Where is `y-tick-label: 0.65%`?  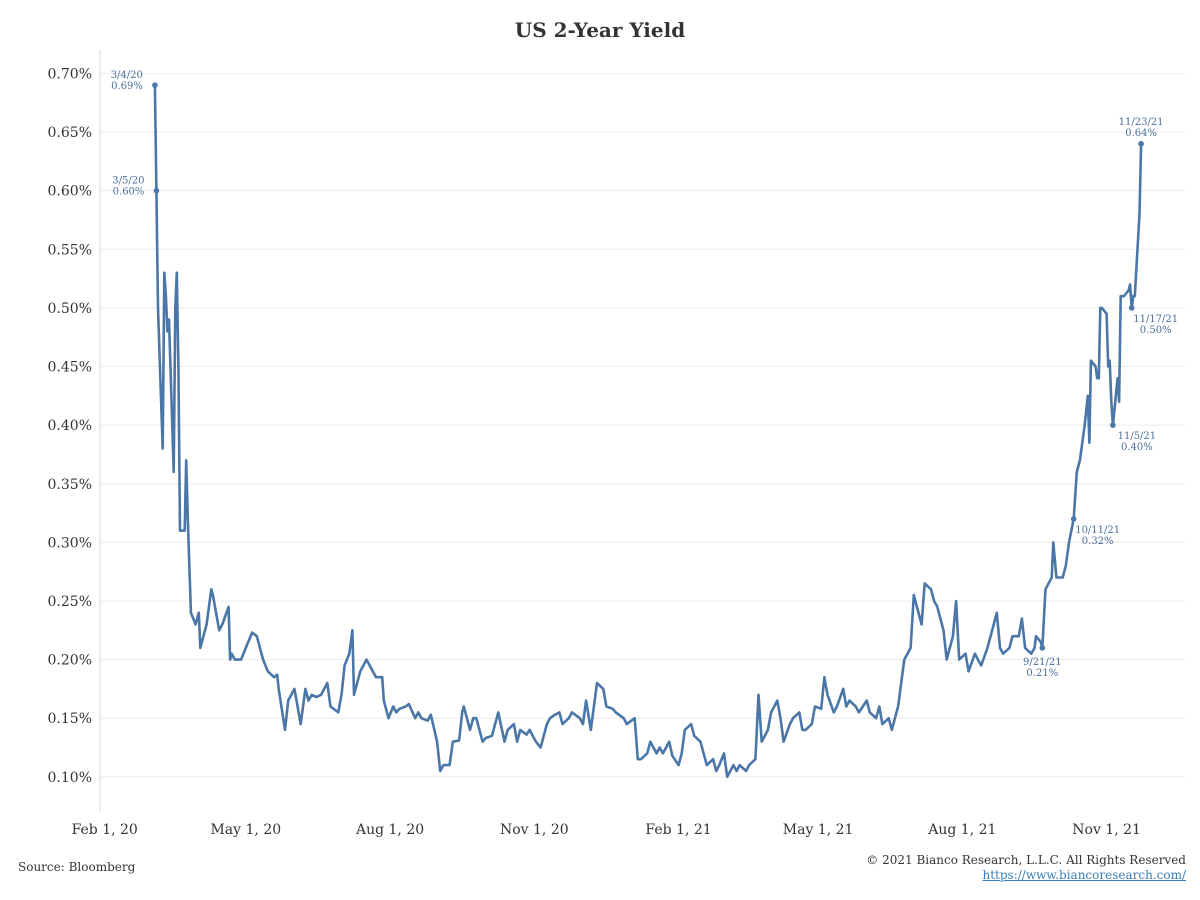 y-tick-label: 0.65% is located at coordinates (70, 133).